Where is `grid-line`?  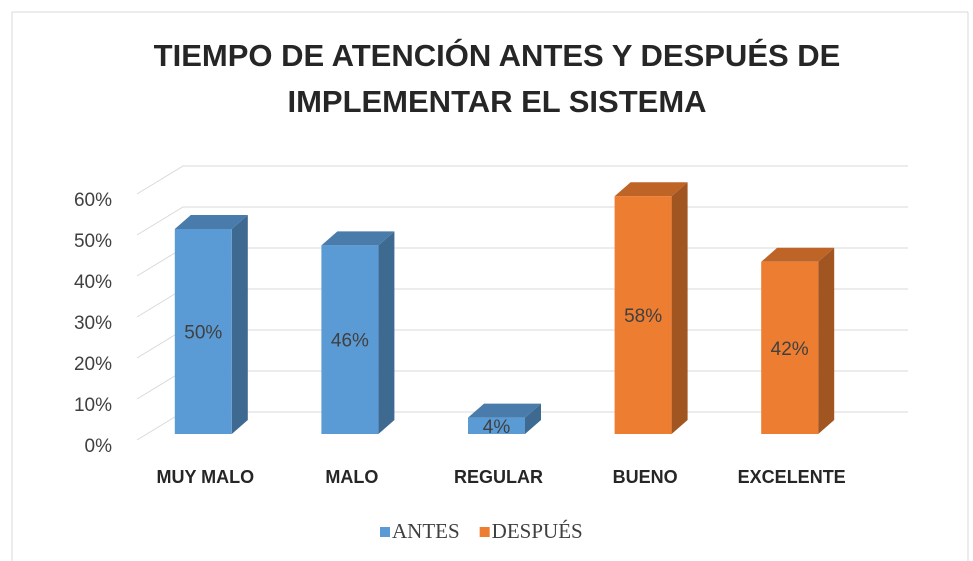
grid-line is located at coordinates (522, 180).